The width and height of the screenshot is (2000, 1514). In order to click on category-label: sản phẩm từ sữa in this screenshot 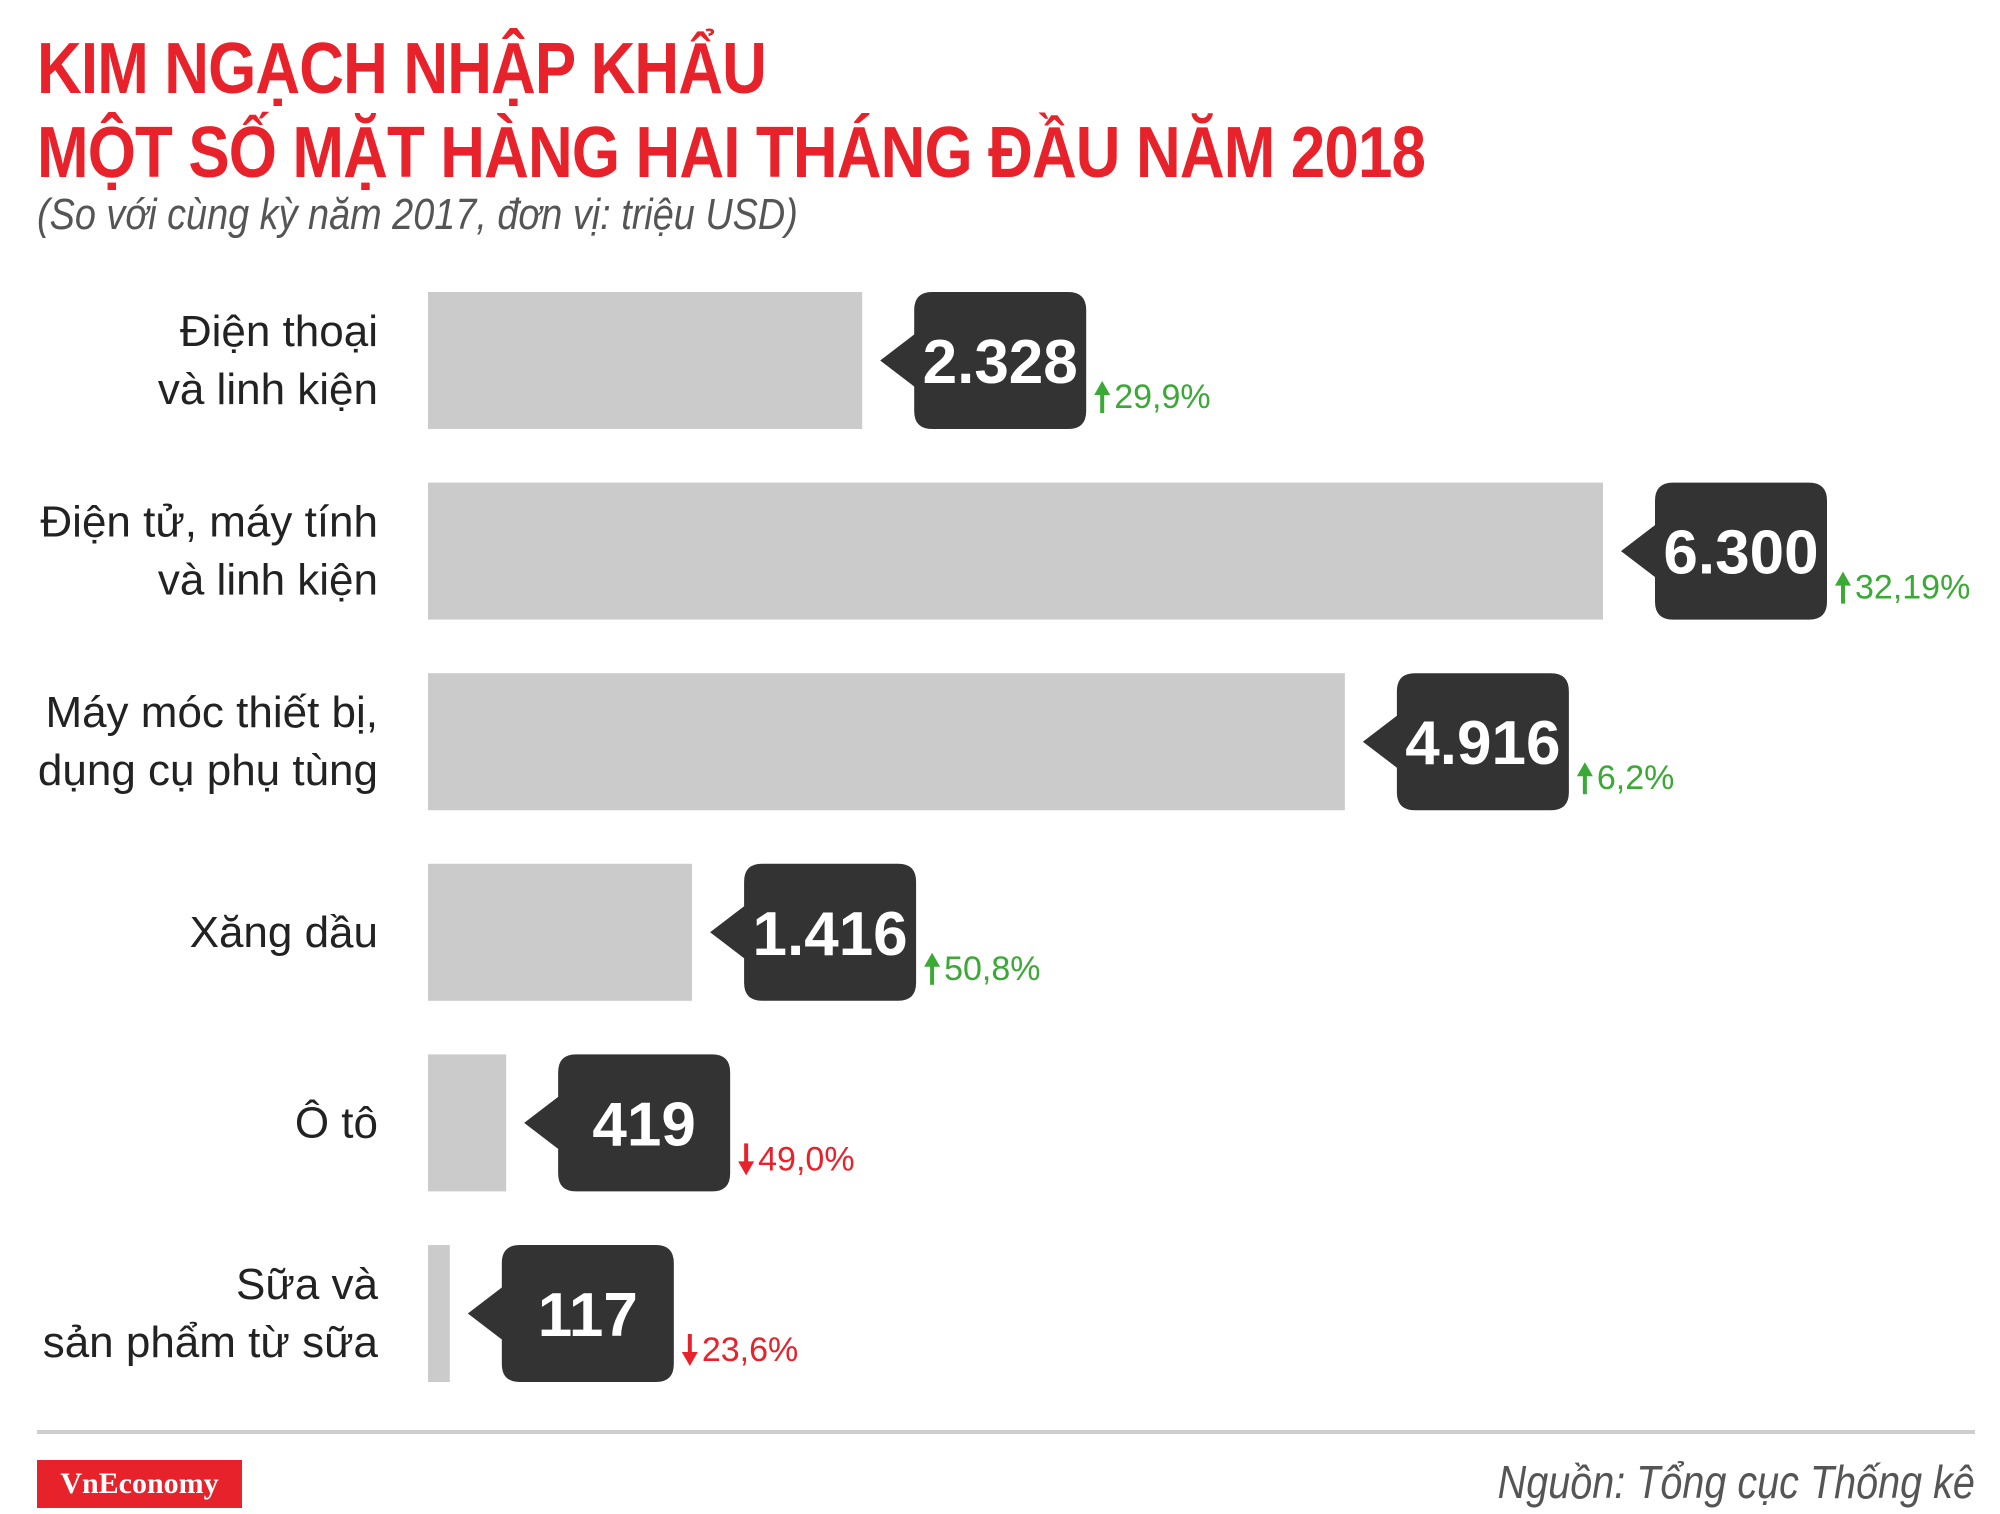, I will do `click(211, 1342)`.